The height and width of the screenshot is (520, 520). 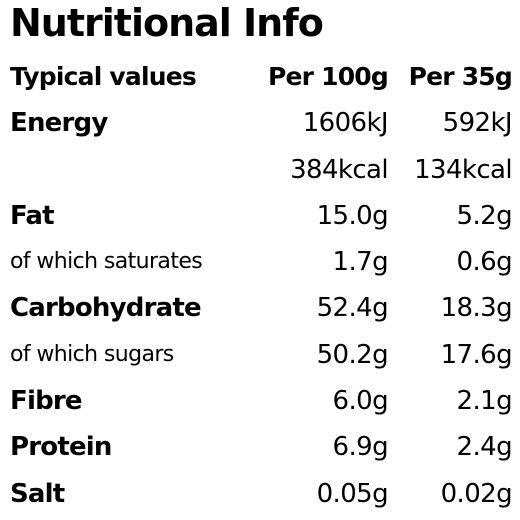 I want to click on row-per-35g: 17.6g, so click(x=476, y=354).